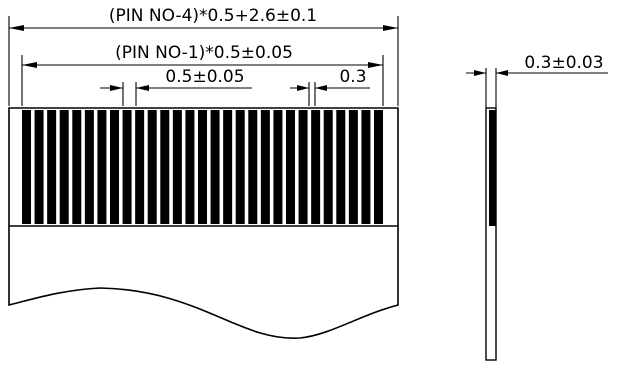 Image resolution: width=617 pixels, height=366 pixels. Describe the element at coordinates (492, 168) in the screenshot. I see `side-contact-layer` at that location.